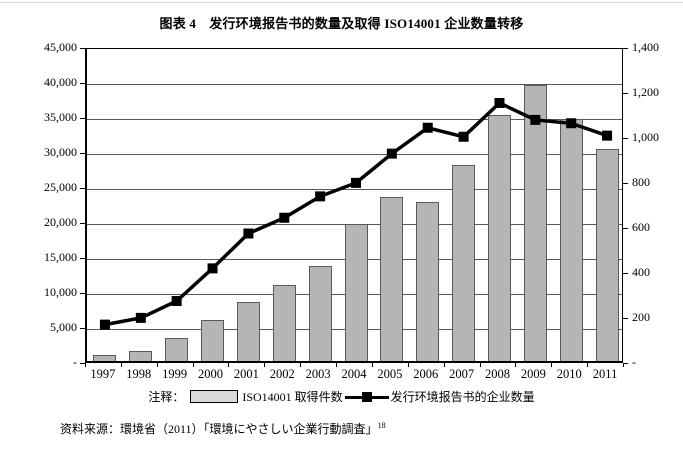  Describe the element at coordinates (354, 374) in the screenshot. I see `x-axis-label-2004: 2004` at that location.